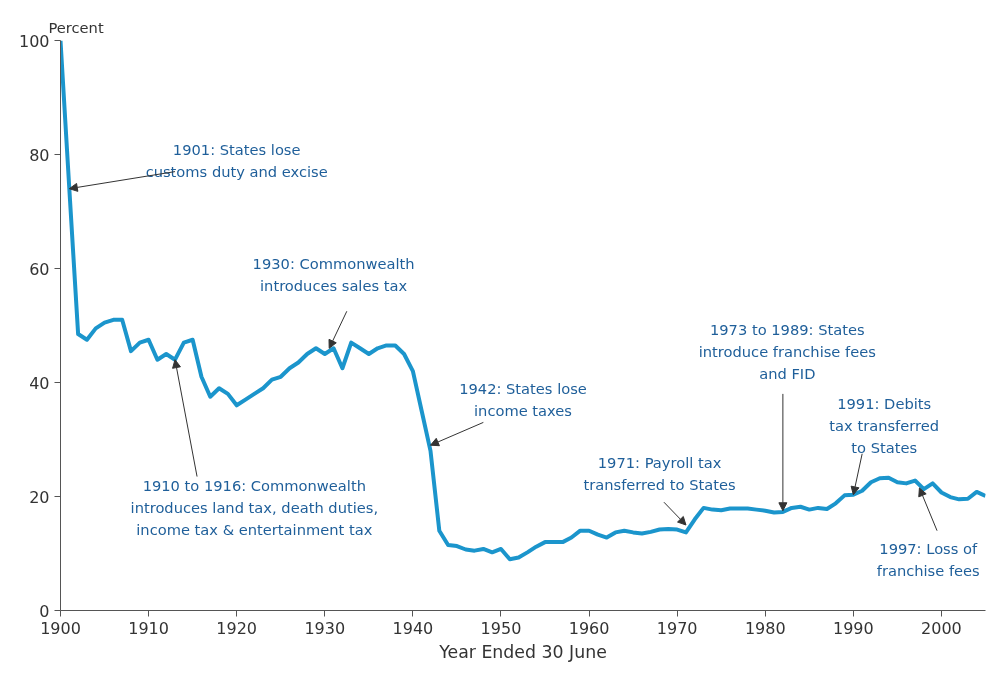 This screenshot has height=676, width=1007. Describe the element at coordinates (413, 628) in the screenshot. I see `x-tick-label: 1940` at that location.